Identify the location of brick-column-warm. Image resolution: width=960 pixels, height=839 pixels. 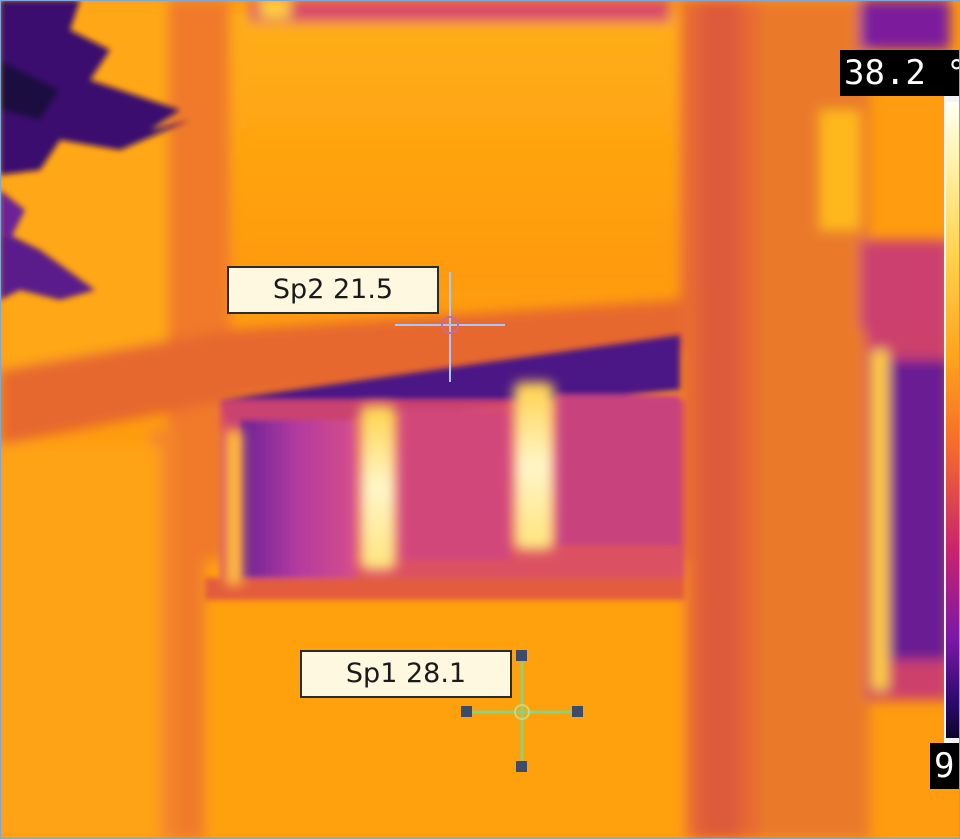
(840, 170).